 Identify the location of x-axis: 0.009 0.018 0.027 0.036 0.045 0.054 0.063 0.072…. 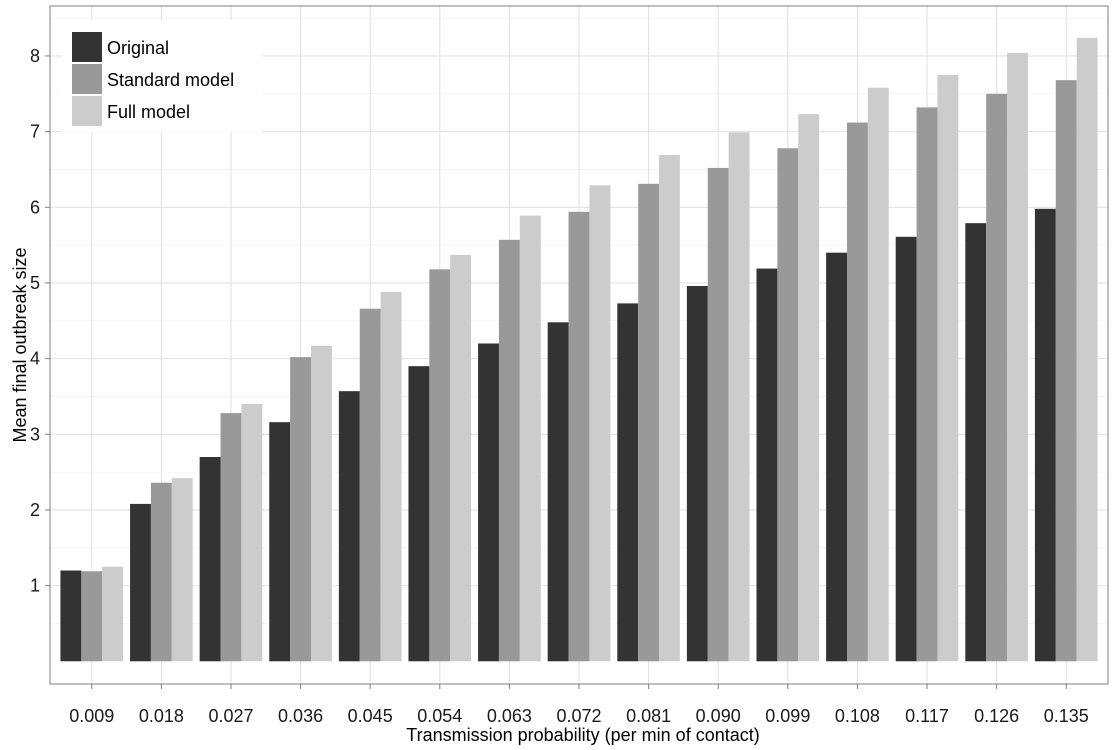
(579, 705).